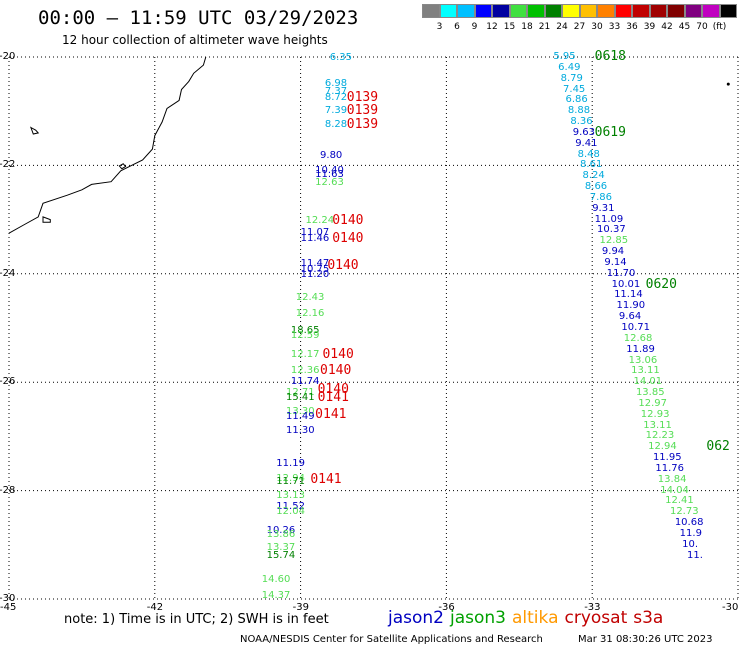 This screenshot has width=740, height=650. I want to click on wave-height-value: 5.95, so click(564, 56).